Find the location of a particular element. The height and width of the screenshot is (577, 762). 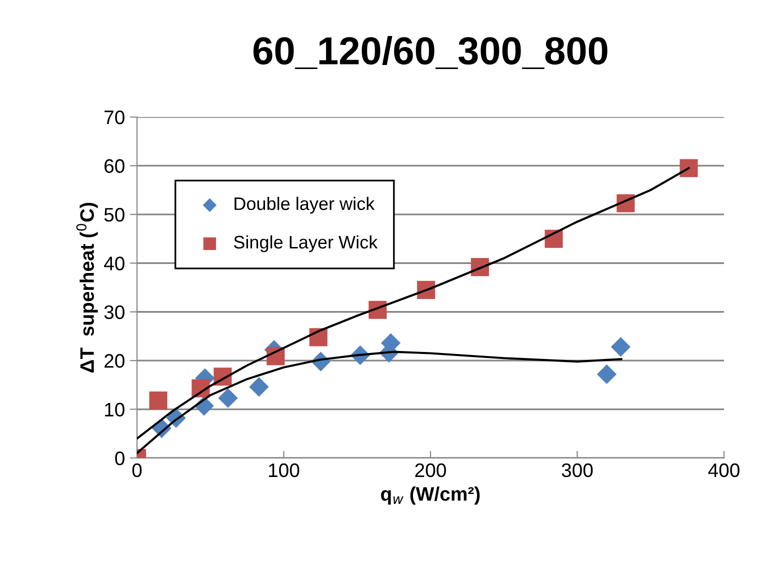

y-tick-label: 10 is located at coordinates (114, 409).